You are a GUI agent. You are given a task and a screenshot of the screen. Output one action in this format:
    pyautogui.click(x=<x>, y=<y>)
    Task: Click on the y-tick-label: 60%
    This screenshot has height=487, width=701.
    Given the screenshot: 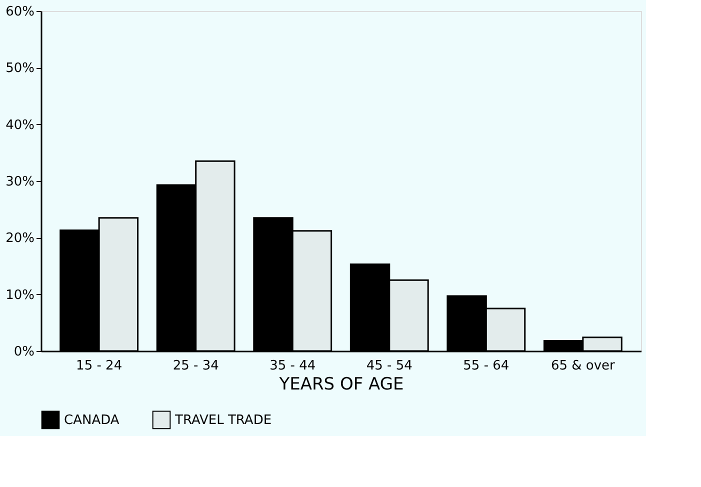 What is the action you would take?
    pyautogui.click(x=20, y=12)
    